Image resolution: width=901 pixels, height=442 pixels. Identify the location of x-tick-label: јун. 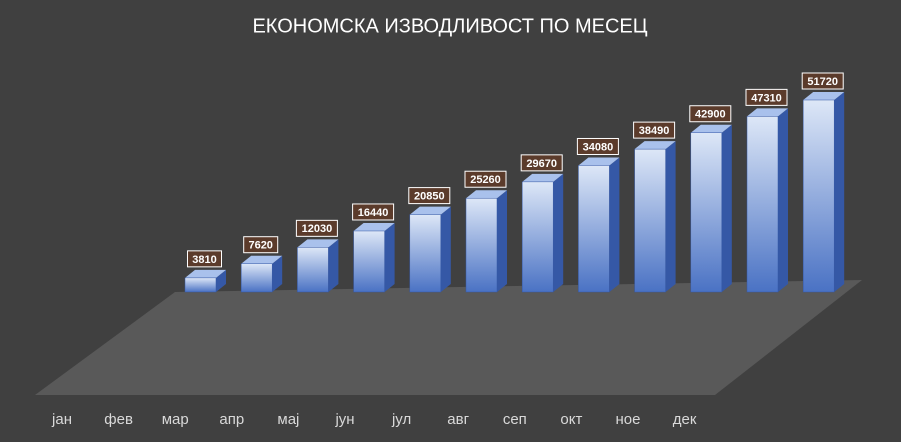
(344, 419).